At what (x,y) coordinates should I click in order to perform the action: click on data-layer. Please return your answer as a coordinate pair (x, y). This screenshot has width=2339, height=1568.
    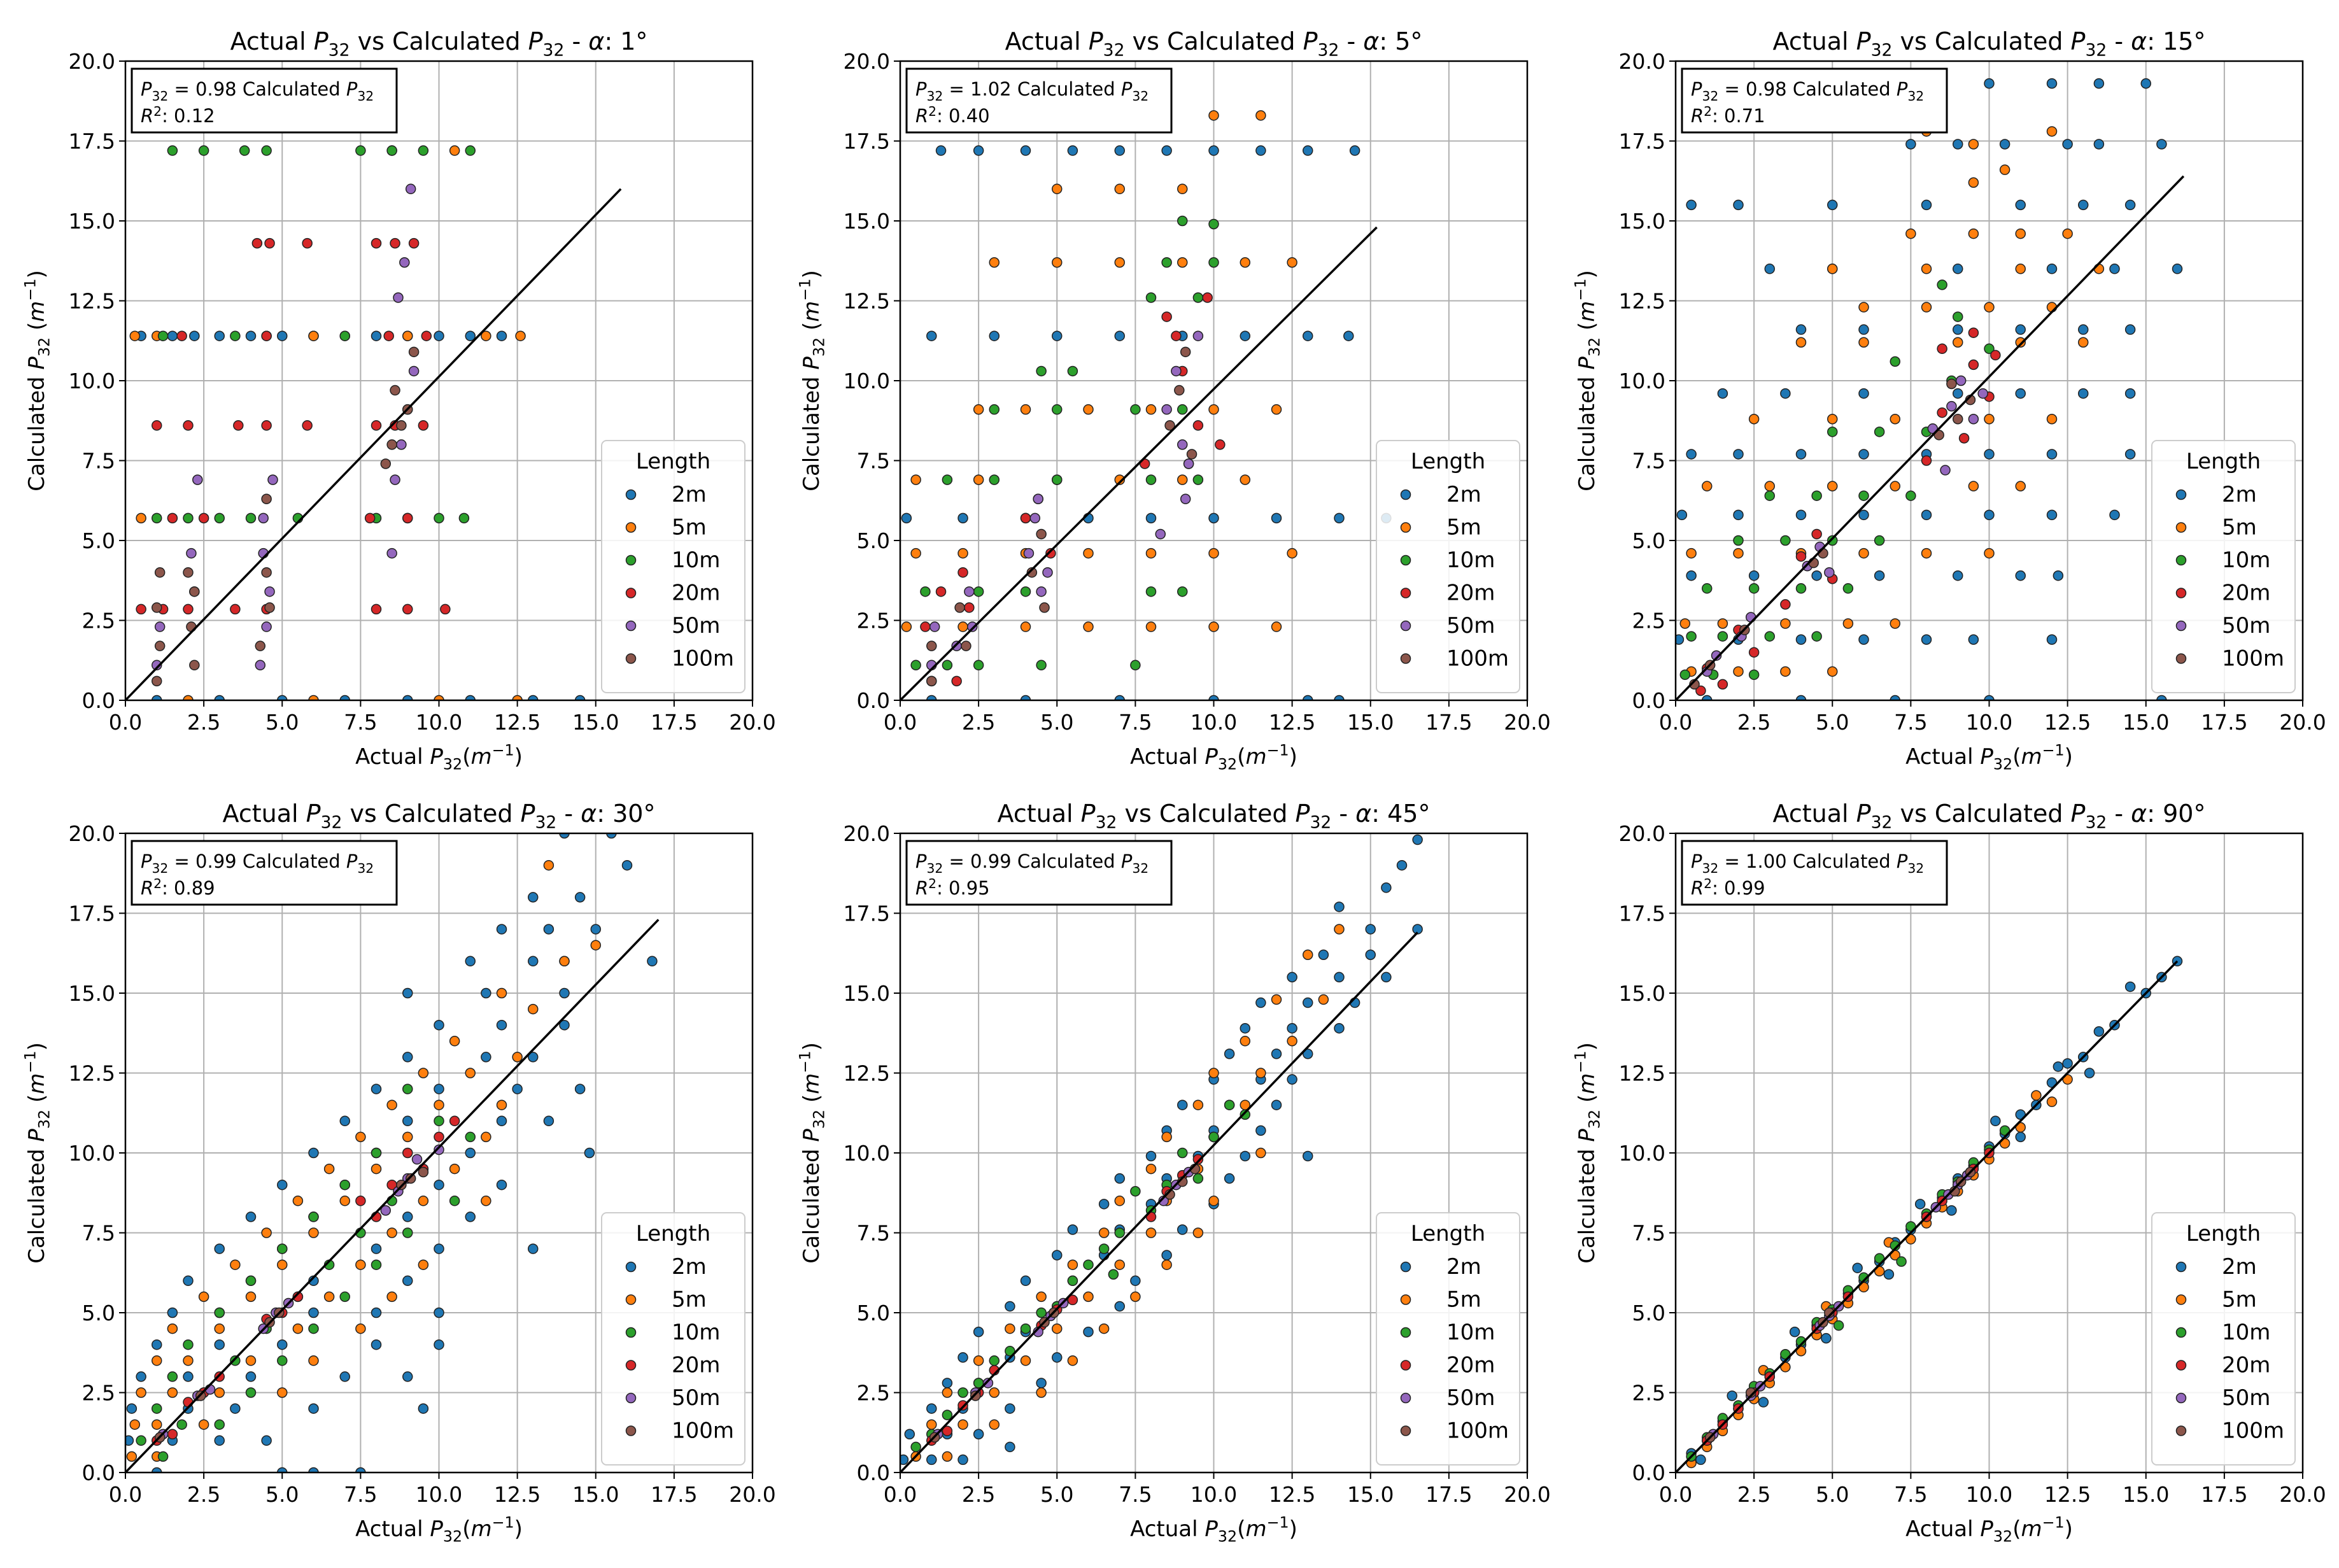
    Looking at the image, I should click on (373, 422).